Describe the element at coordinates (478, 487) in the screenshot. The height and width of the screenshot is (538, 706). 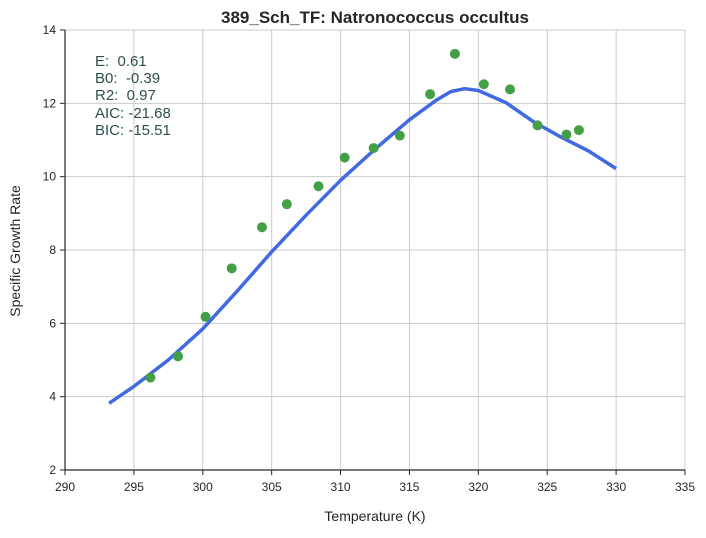
I see `x-tick-label: 320` at that location.